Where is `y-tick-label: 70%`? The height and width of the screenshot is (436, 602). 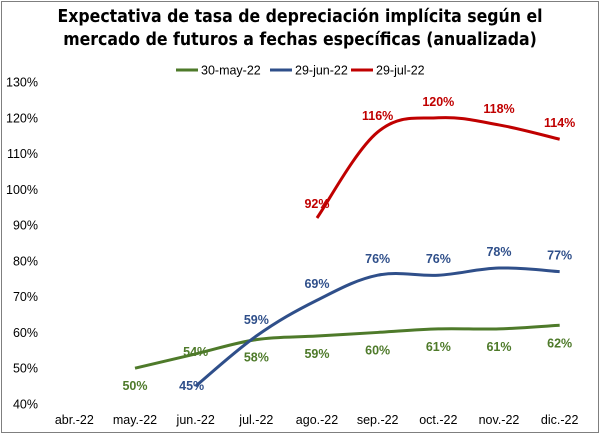 y-tick-label: 70% is located at coordinates (25, 297).